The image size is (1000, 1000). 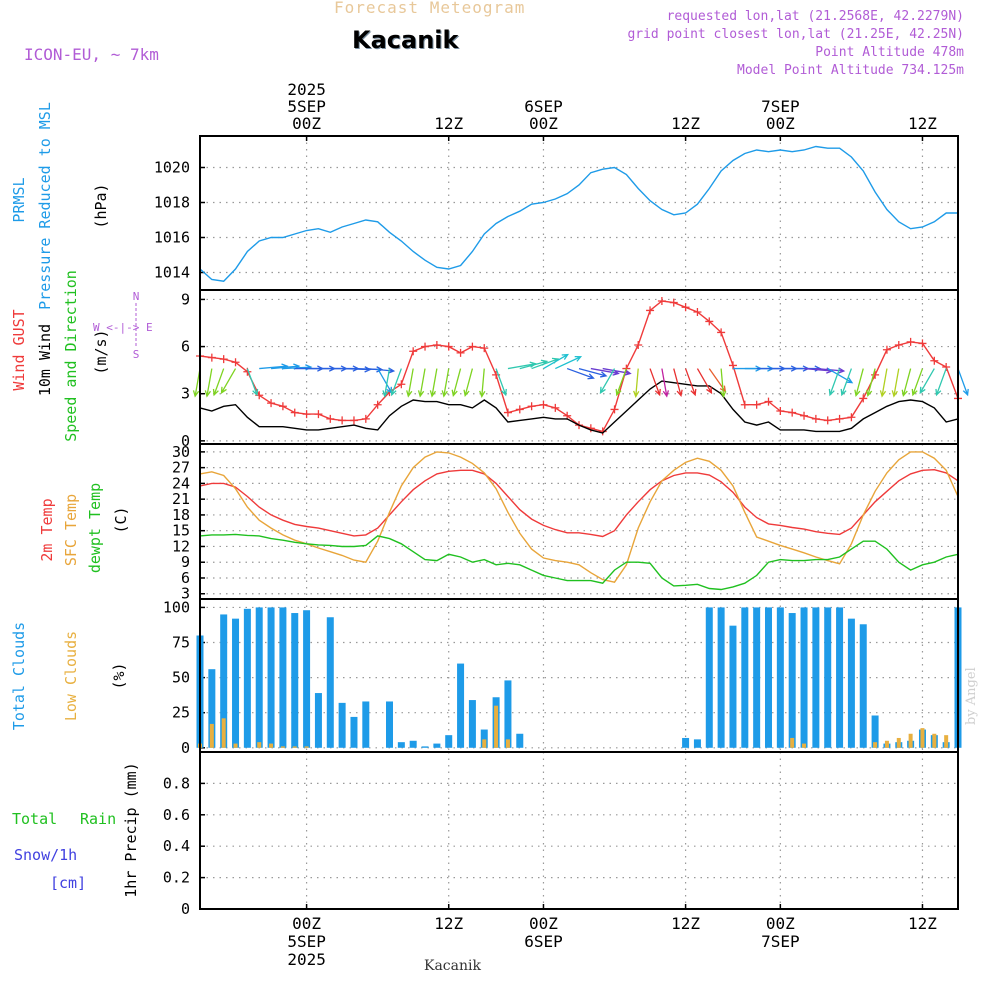 I want to click on panel-label: Wind GUST, so click(x=19, y=349).